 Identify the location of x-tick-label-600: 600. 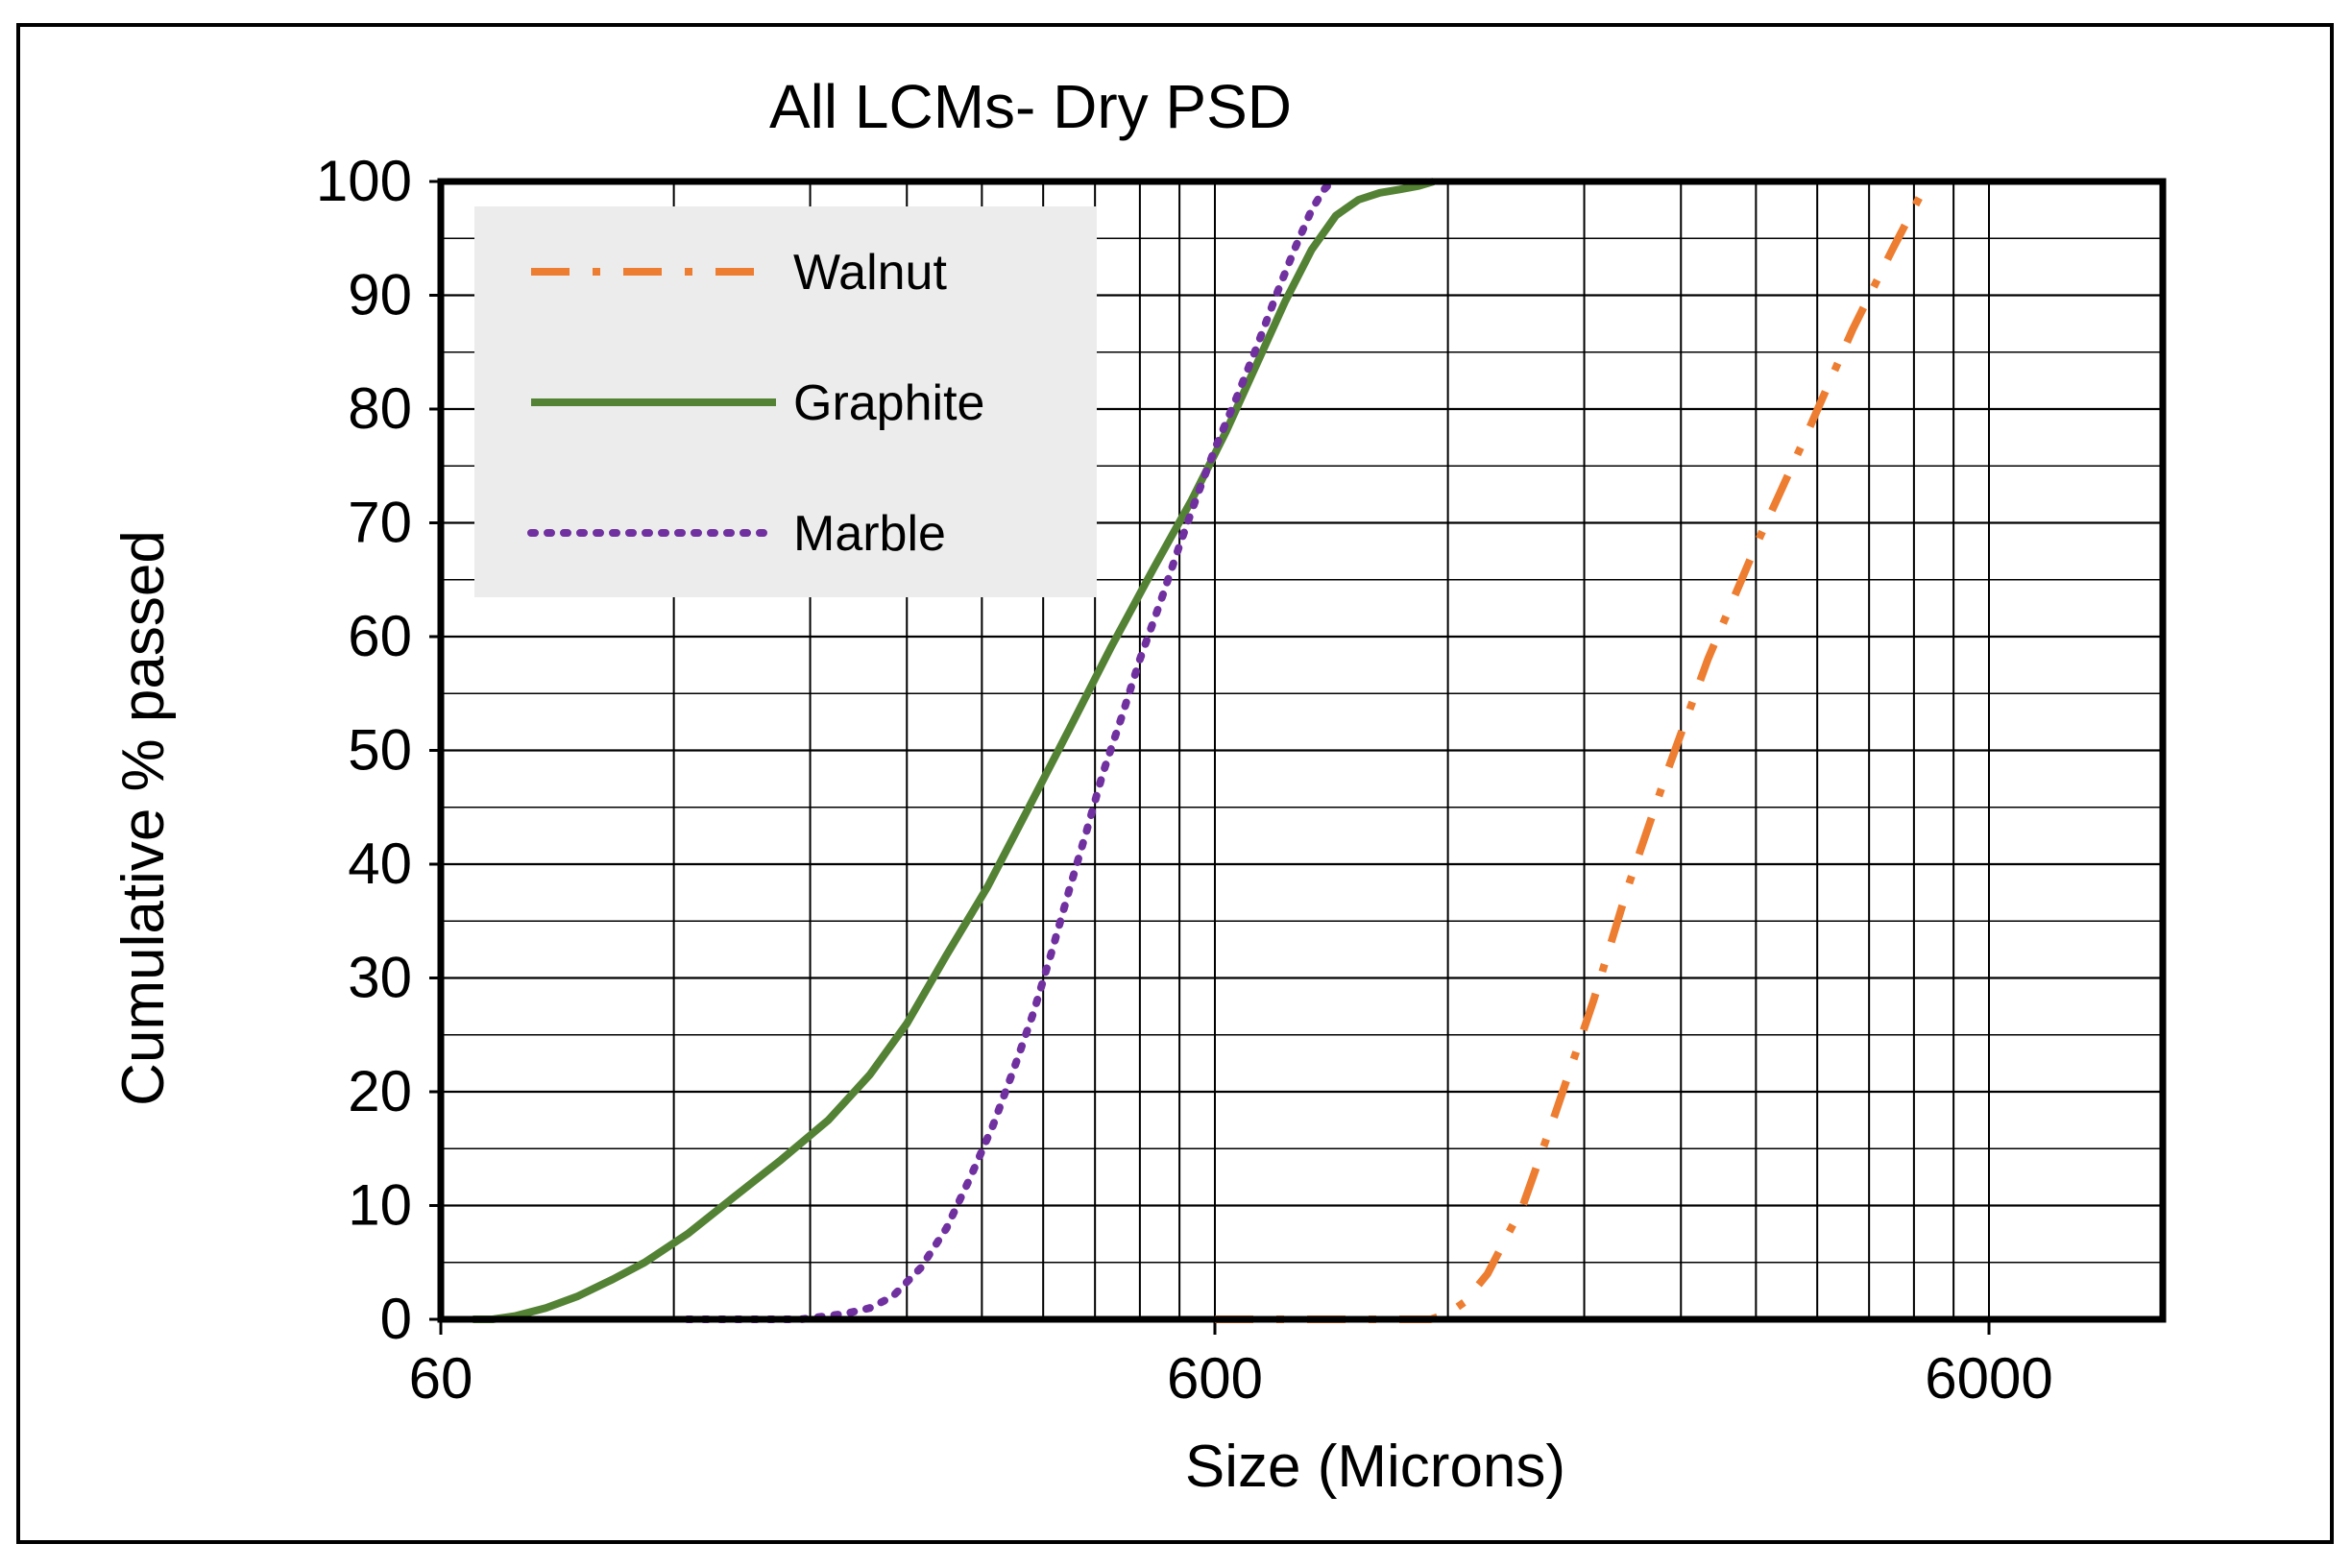
(1215, 1378).